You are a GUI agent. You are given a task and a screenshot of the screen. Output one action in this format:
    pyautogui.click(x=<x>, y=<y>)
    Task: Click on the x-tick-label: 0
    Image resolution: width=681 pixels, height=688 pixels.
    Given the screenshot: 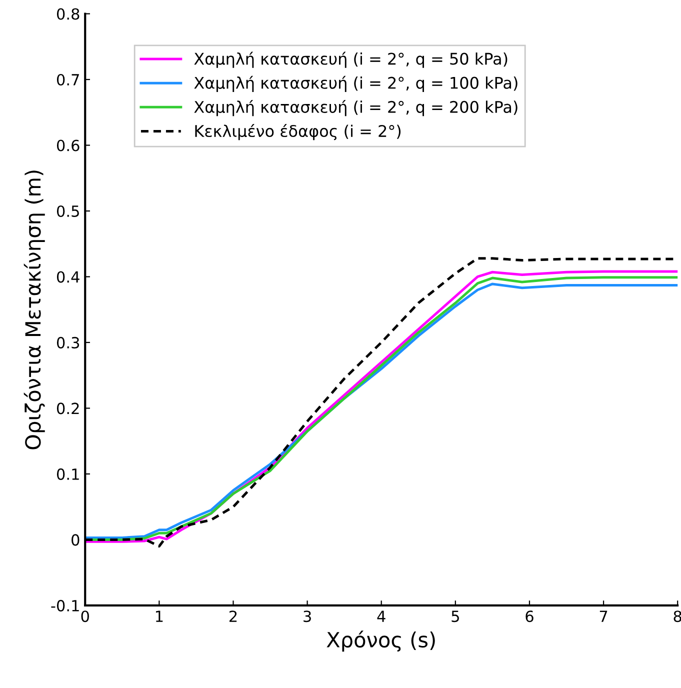 What is the action you would take?
    pyautogui.click(x=85, y=616)
    